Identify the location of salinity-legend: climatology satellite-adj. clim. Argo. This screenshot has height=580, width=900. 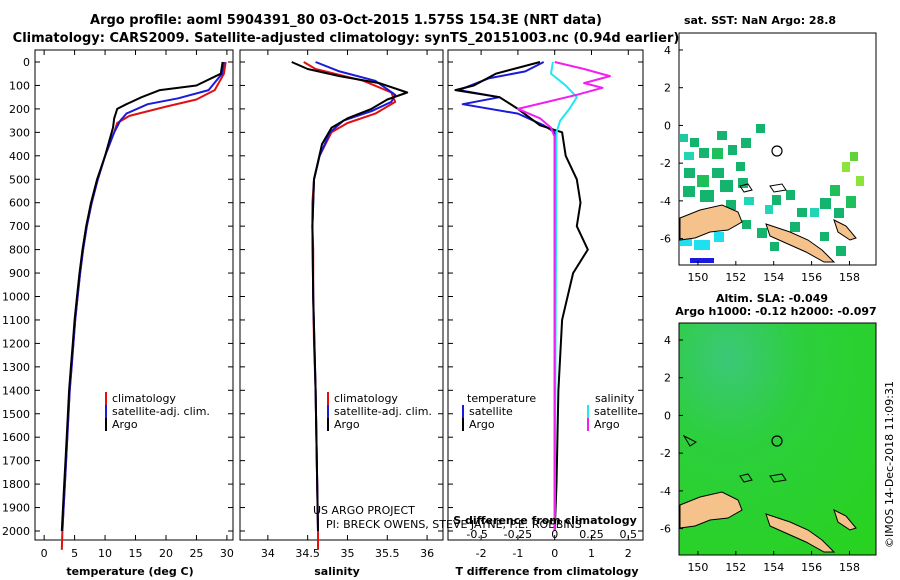
(379, 411).